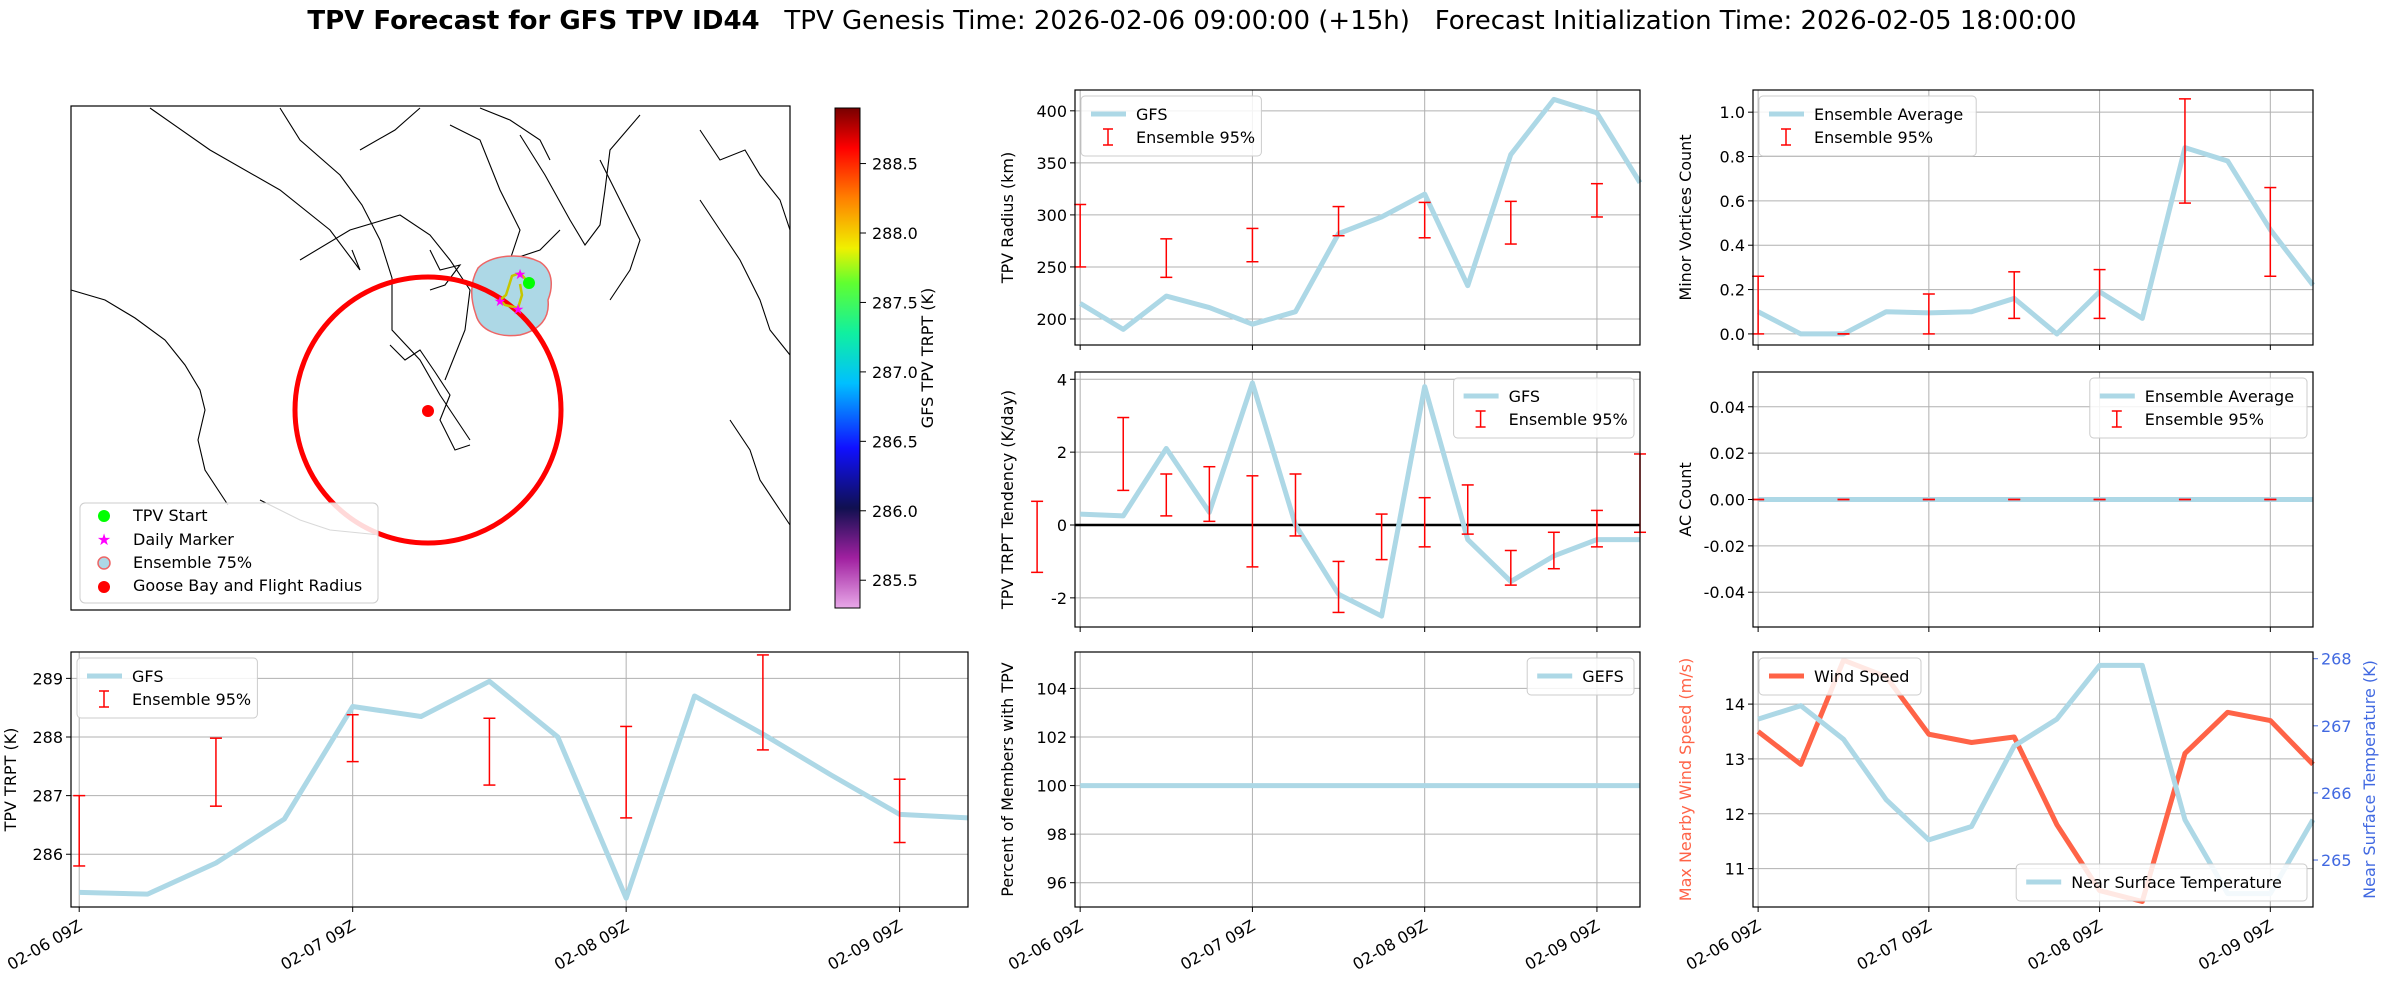 The height and width of the screenshot is (982, 2384). What do you see at coordinates (1724, 546) in the screenshot?
I see `y-tick-label: -0.02` at bounding box center [1724, 546].